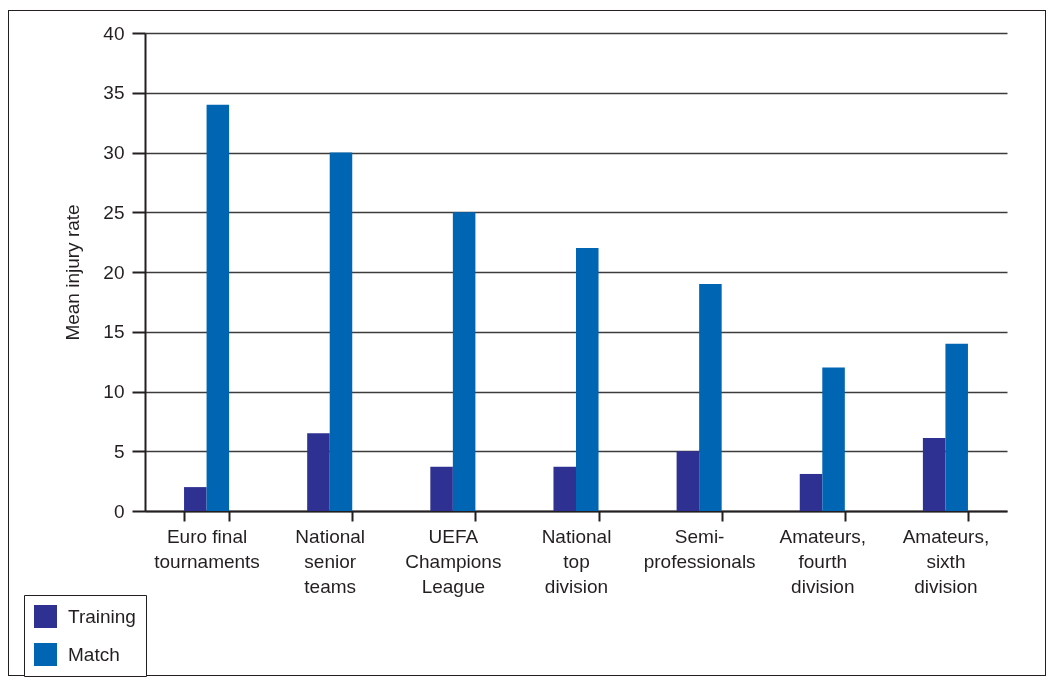 Image resolution: width=1052 pixels, height=682 pixels. What do you see at coordinates (119, 511) in the screenshot?
I see `y-tick-label: 0` at bounding box center [119, 511].